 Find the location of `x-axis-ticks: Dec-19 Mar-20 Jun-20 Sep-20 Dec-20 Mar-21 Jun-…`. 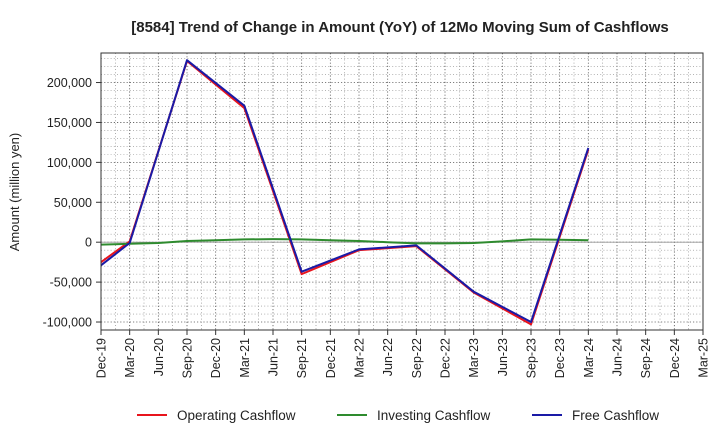

x-axis-ticks: Dec-19 Mar-20 Jun-20 Sep-20 Dec-20 Mar-21 Jun-… is located at coordinates (403, 354).